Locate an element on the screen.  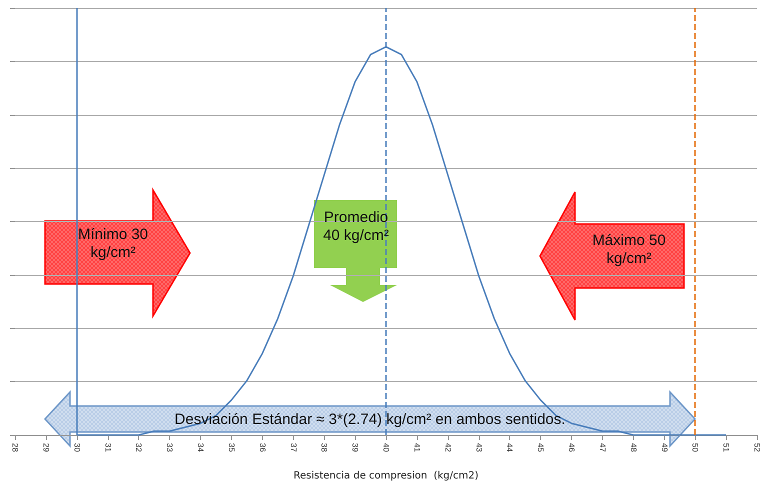
x-tick-label: 46 is located at coordinates (571, 447).